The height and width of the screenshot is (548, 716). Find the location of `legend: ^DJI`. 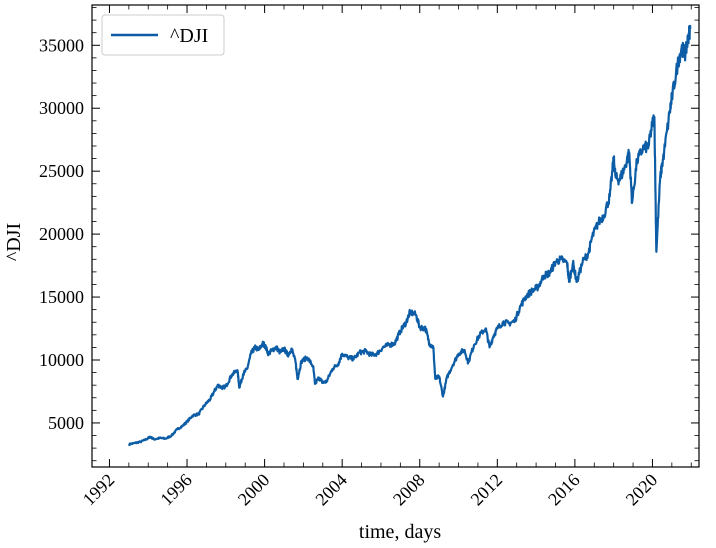

legend: ^DJI is located at coordinates (163, 35).